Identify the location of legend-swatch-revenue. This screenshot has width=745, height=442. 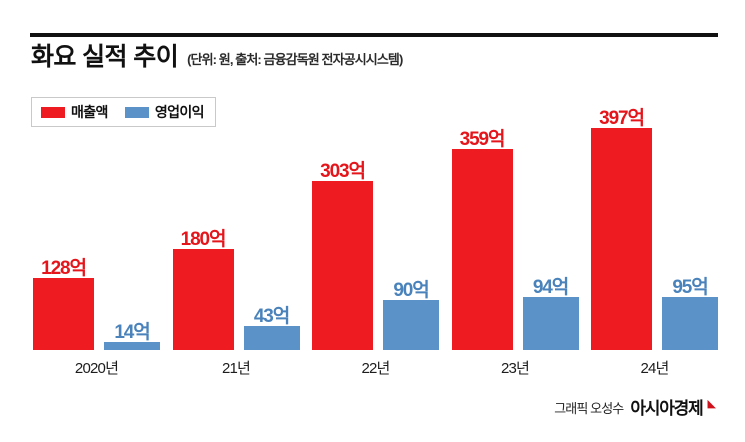
(53, 112).